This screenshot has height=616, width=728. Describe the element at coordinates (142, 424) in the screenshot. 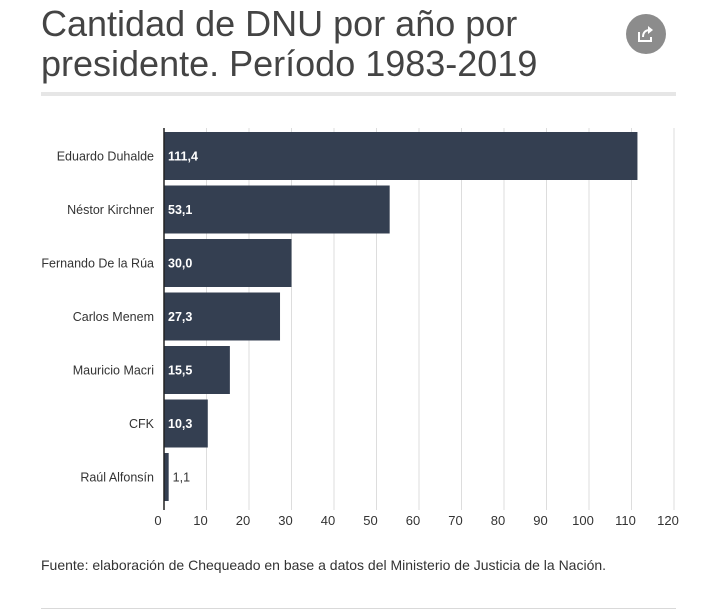

I see `category-label: CFK` at that location.